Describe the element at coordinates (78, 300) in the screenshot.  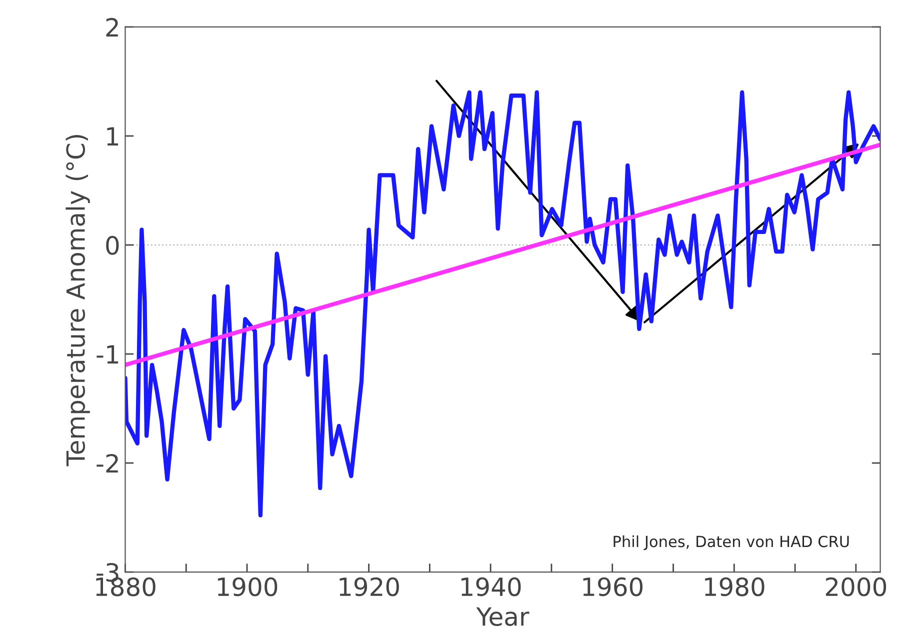
I see `y-axis-title: Temperature Anomaly (°C)` at that location.